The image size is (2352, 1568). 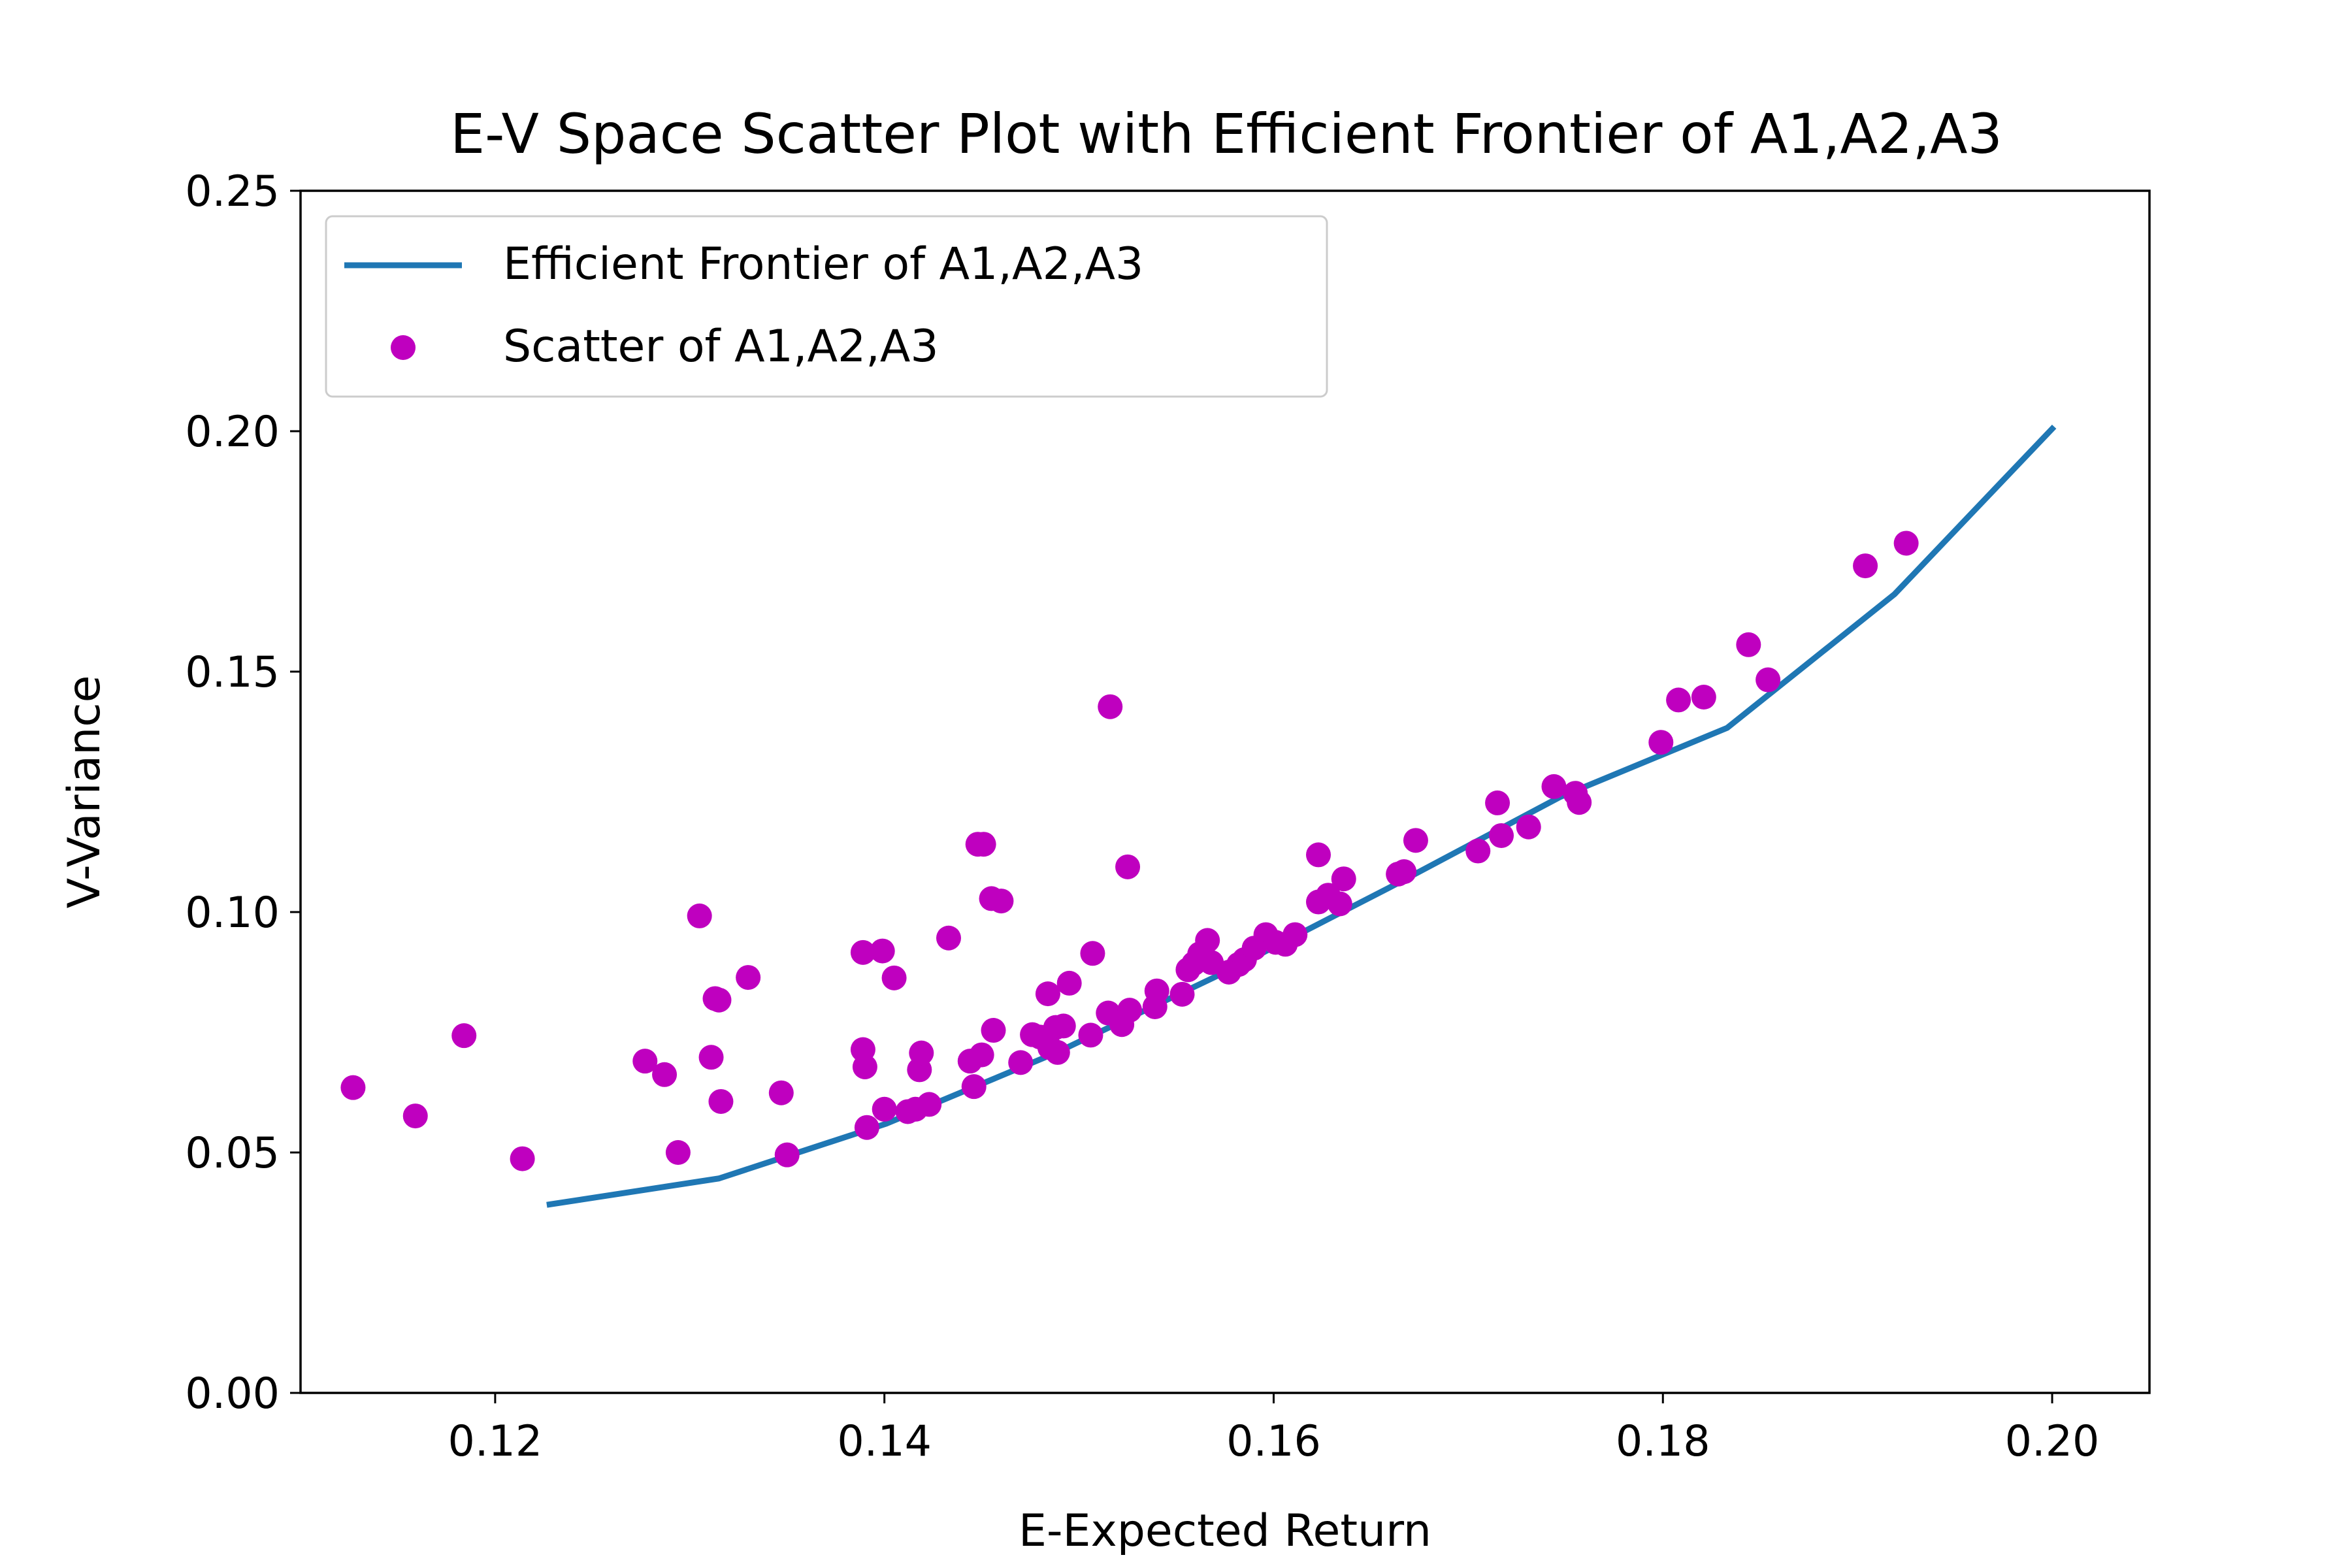 What do you see at coordinates (1663, 1441) in the screenshot?
I see `x-tick-label: 0.18` at bounding box center [1663, 1441].